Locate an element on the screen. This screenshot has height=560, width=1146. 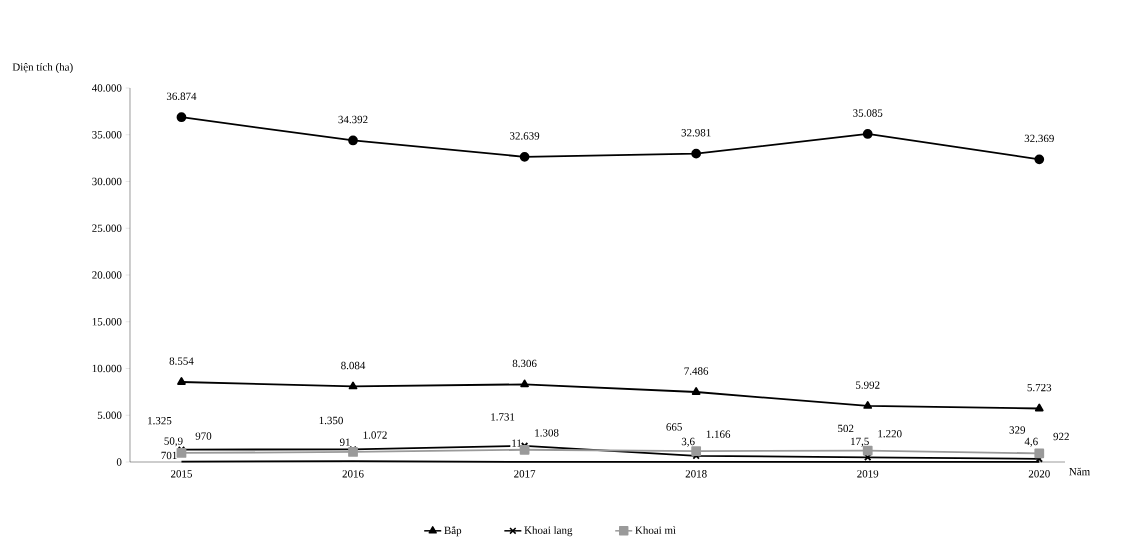
data-label: 1.350 is located at coordinates (331, 420).